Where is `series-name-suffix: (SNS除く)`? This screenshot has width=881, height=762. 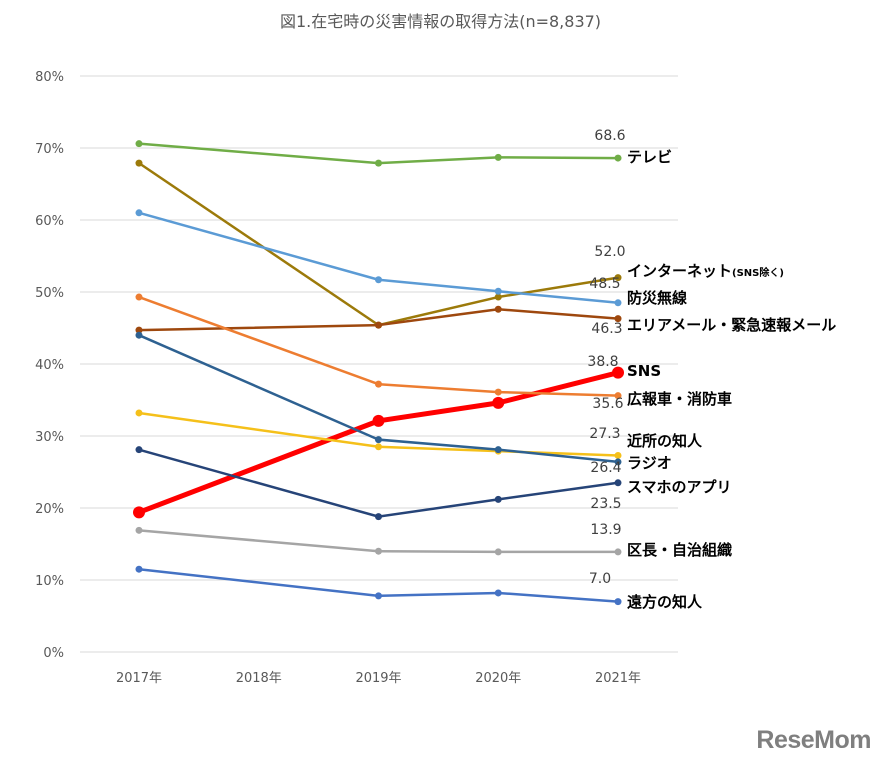 series-name-suffix: (SNS除く) is located at coordinates (758, 272).